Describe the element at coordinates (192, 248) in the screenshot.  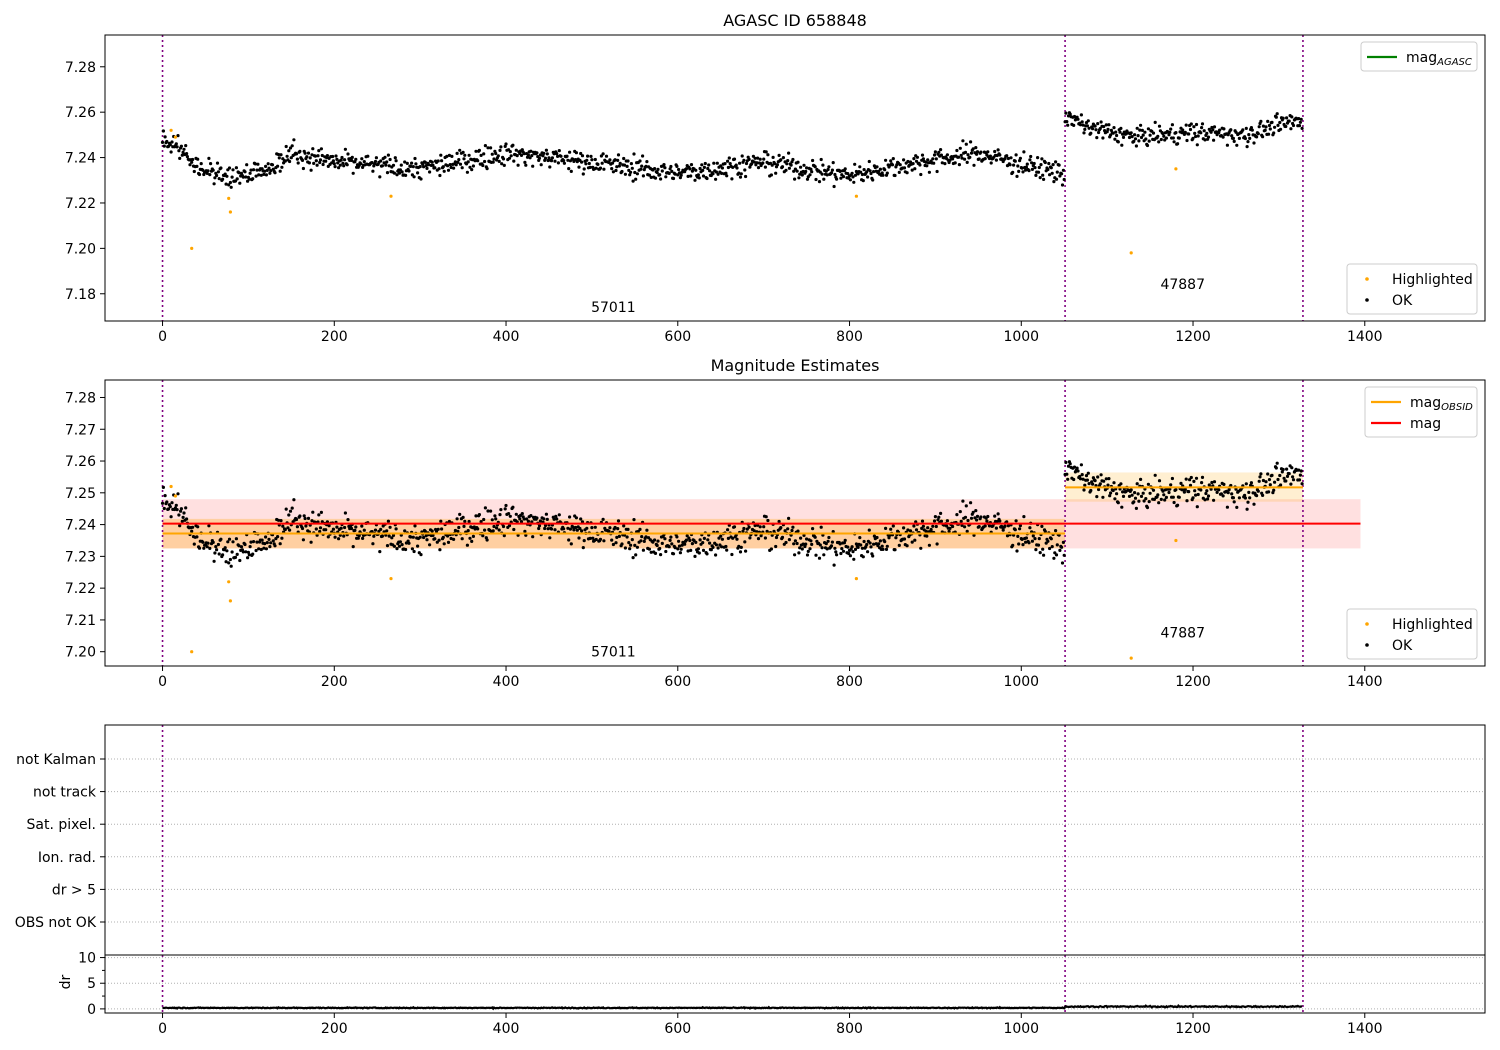
I see `data-point-highlighted` at that location.